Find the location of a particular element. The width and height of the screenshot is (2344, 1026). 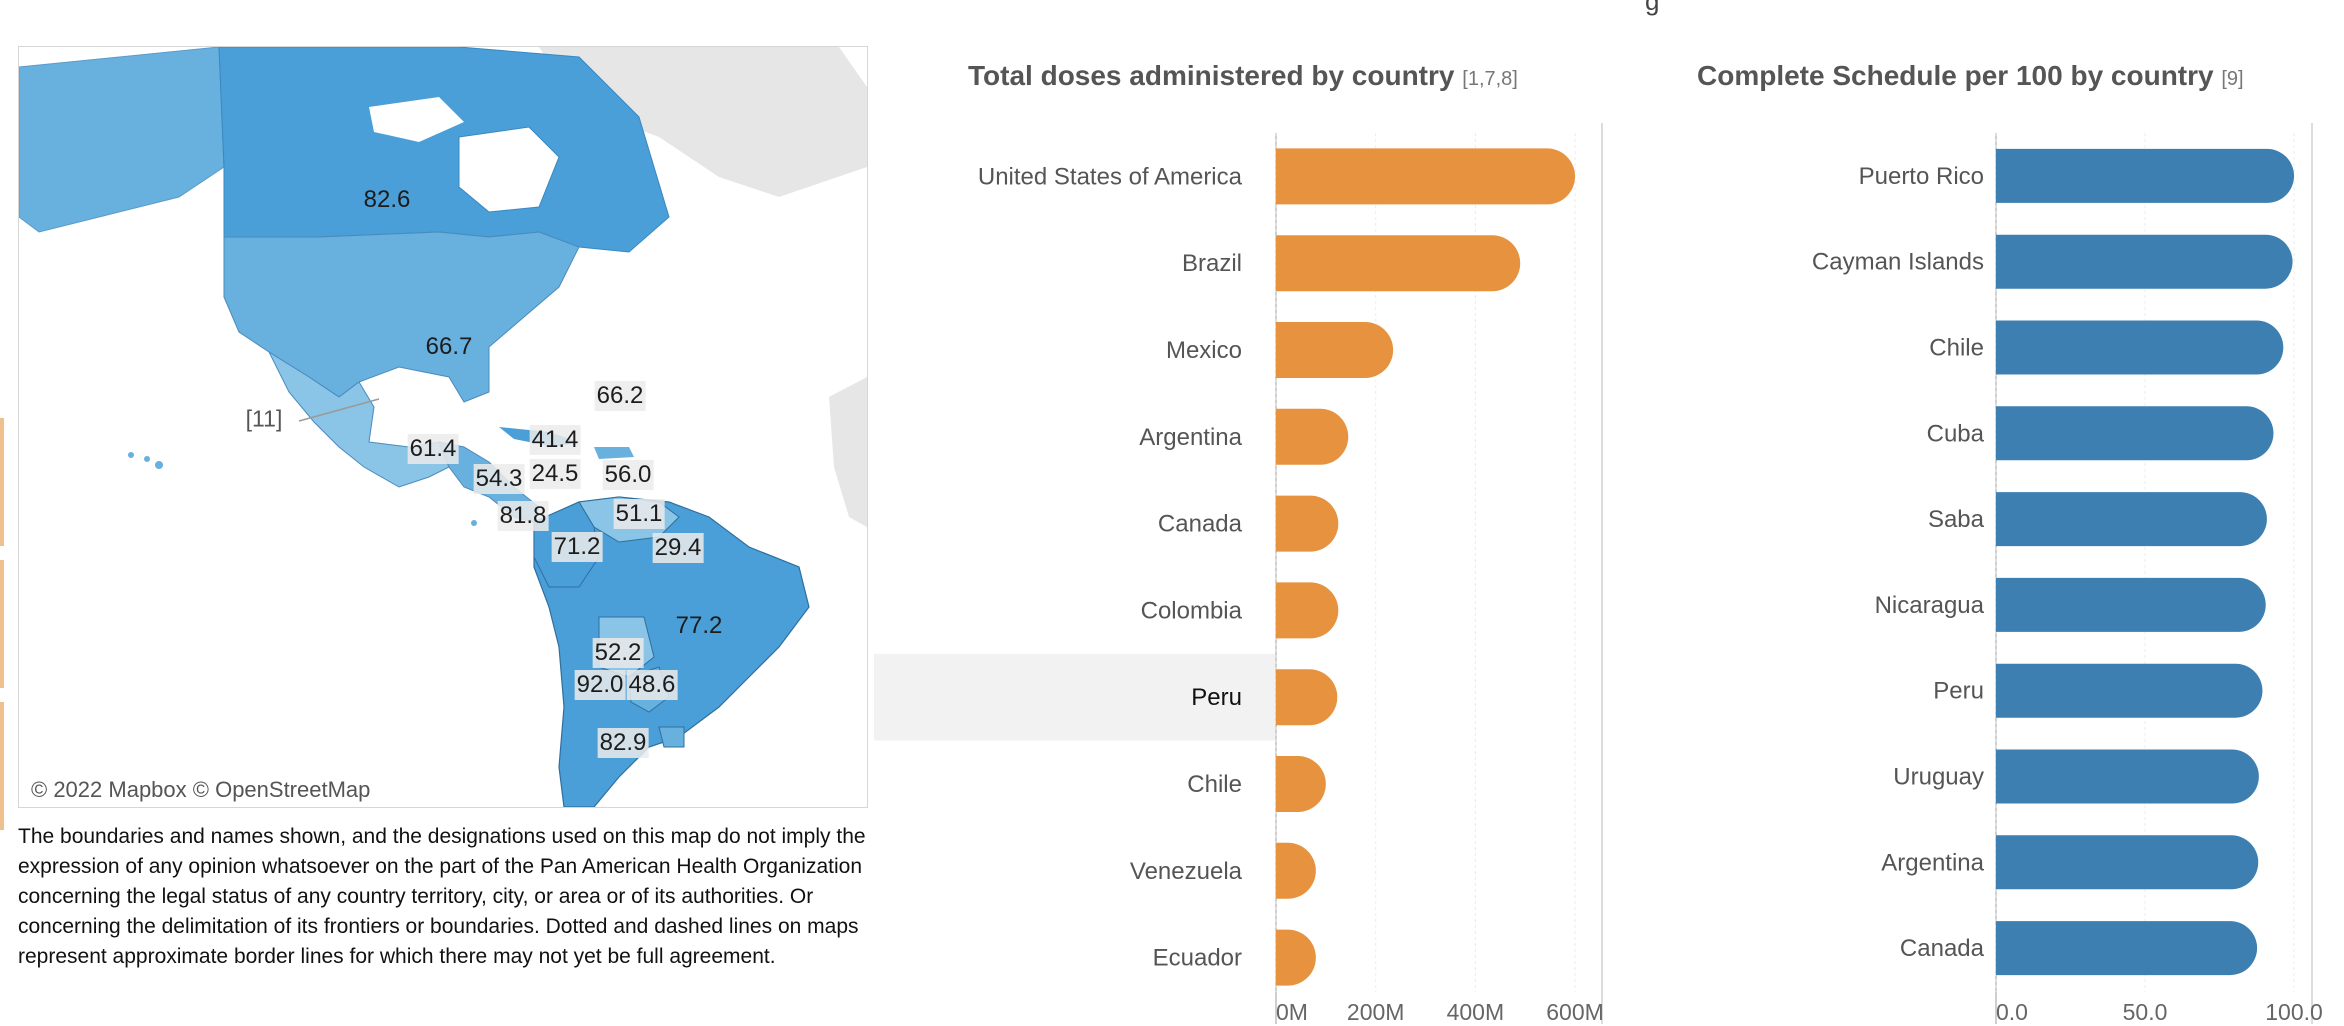

map-footnote-reference: [11] is located at coordinates (264, 418).